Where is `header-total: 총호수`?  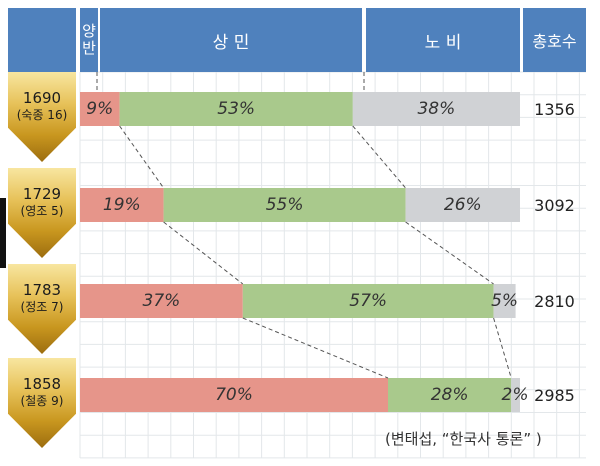 header-total: 총호수 is located at coordinates (554, 40).